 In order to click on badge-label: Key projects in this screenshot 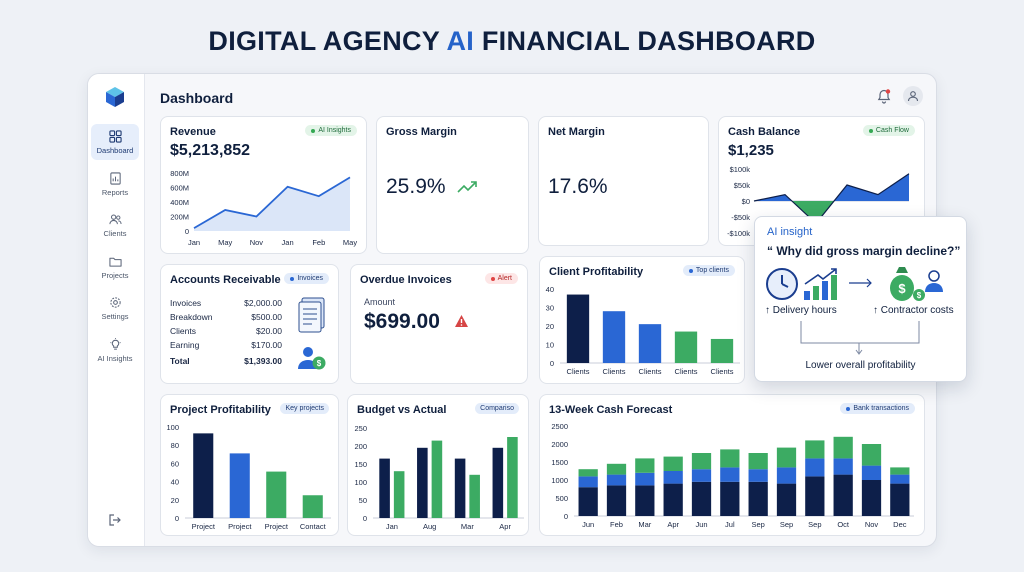, I will do `click(304, 408)`.